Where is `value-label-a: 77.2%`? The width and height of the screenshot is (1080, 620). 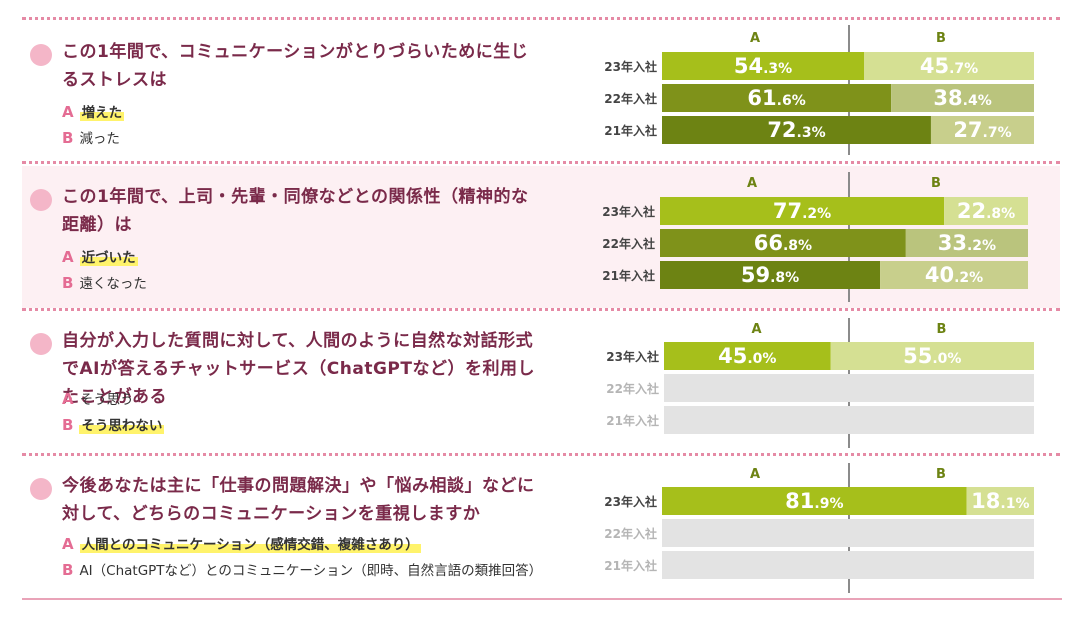
value-label-a: 77.2% is located at coordinates (802, 211).